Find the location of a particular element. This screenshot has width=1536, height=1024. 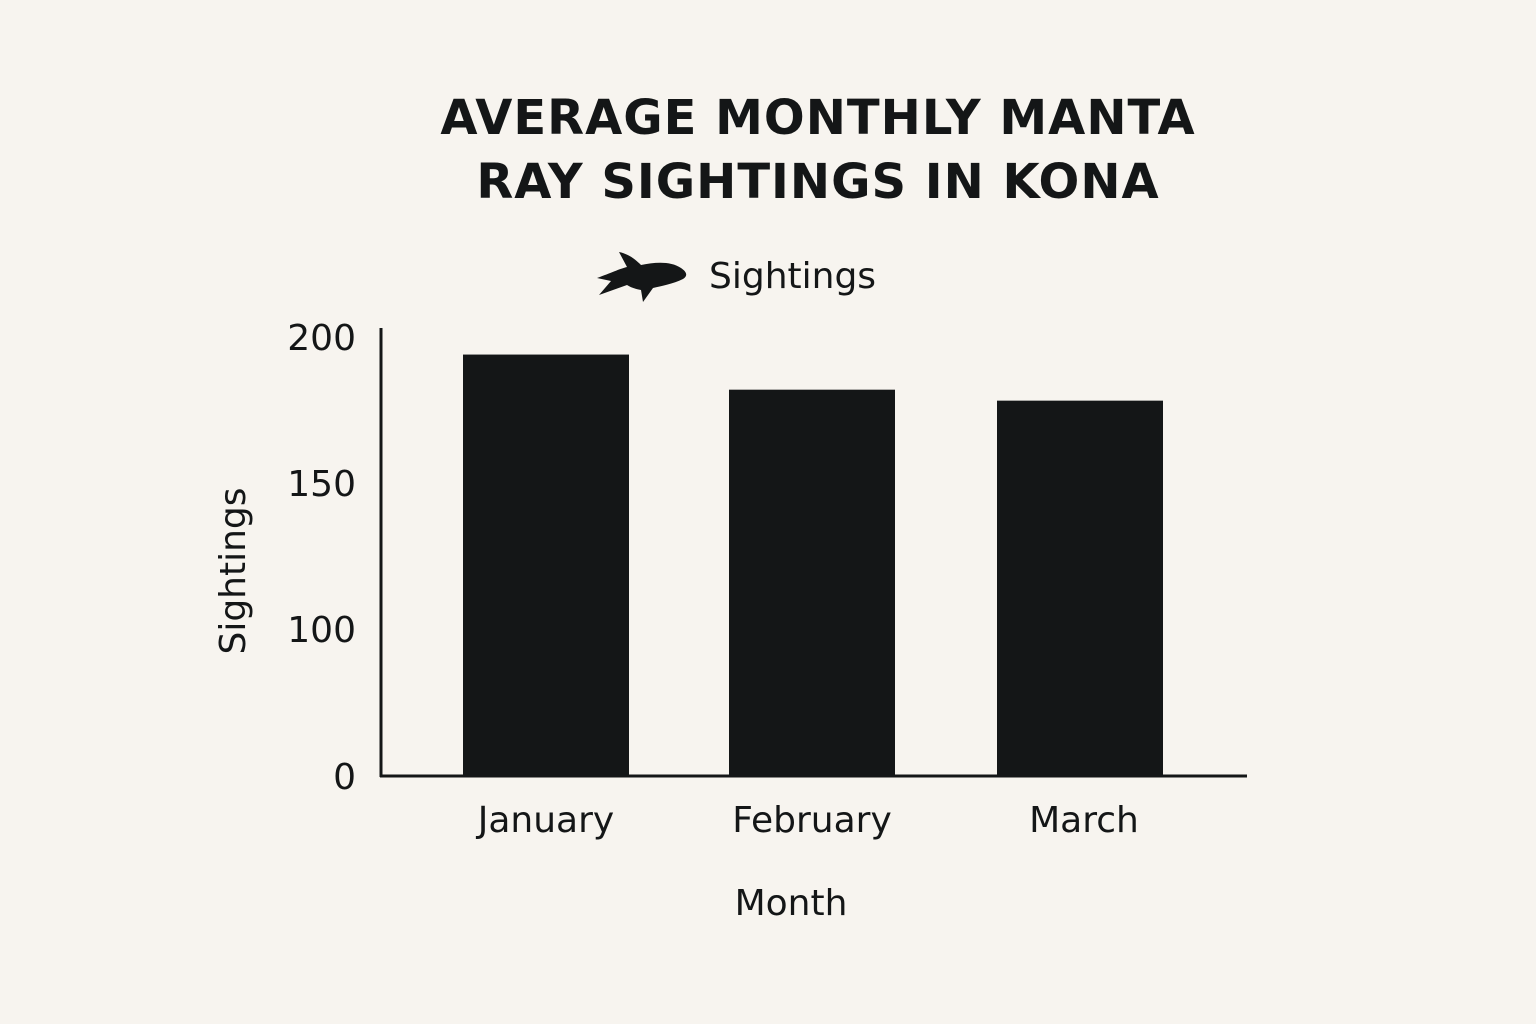

y-tick-label: 0 is located at coordinates (344, 777).